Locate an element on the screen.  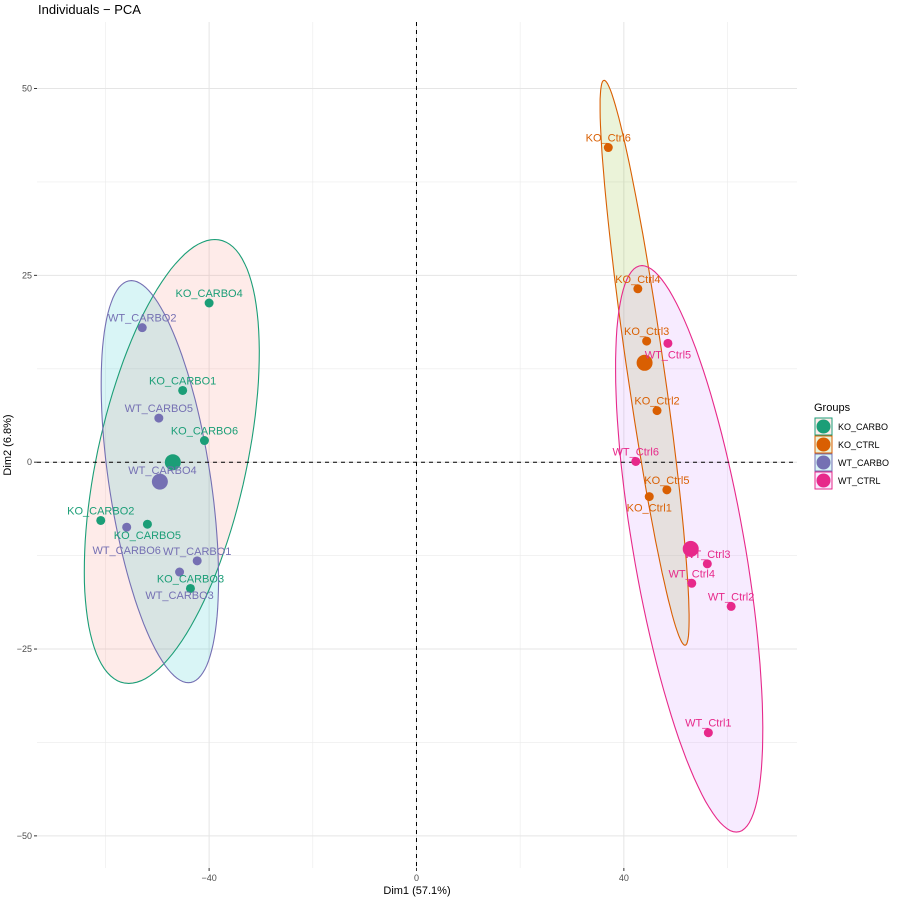
y-tick-label: 50 is located at coordinates (27, 89).